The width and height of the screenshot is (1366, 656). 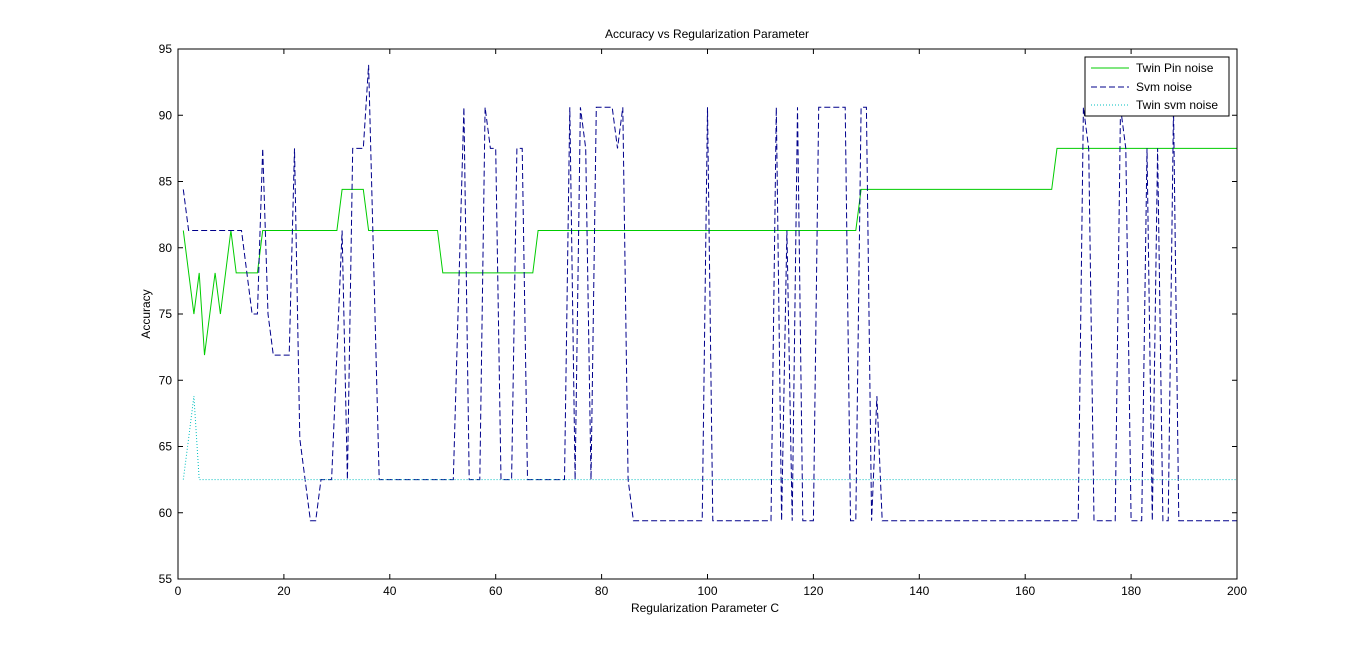 What do you see at coordinates (1175, 68) in the screenshot?
I see `legend-label-twin-pin-noise: Twin Pin noise` at bounding box center [1175, 68].